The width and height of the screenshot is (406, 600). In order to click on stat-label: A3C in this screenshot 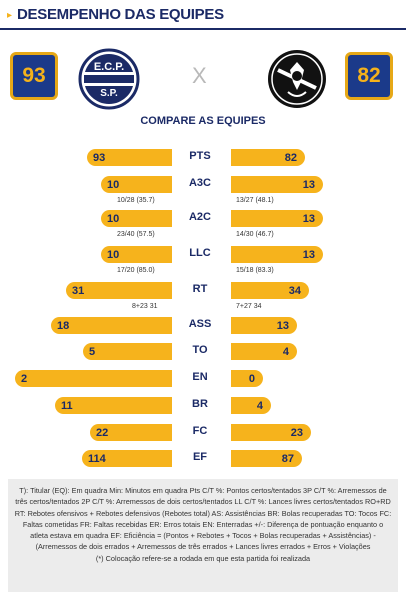, I will do `click(199, 183)`.